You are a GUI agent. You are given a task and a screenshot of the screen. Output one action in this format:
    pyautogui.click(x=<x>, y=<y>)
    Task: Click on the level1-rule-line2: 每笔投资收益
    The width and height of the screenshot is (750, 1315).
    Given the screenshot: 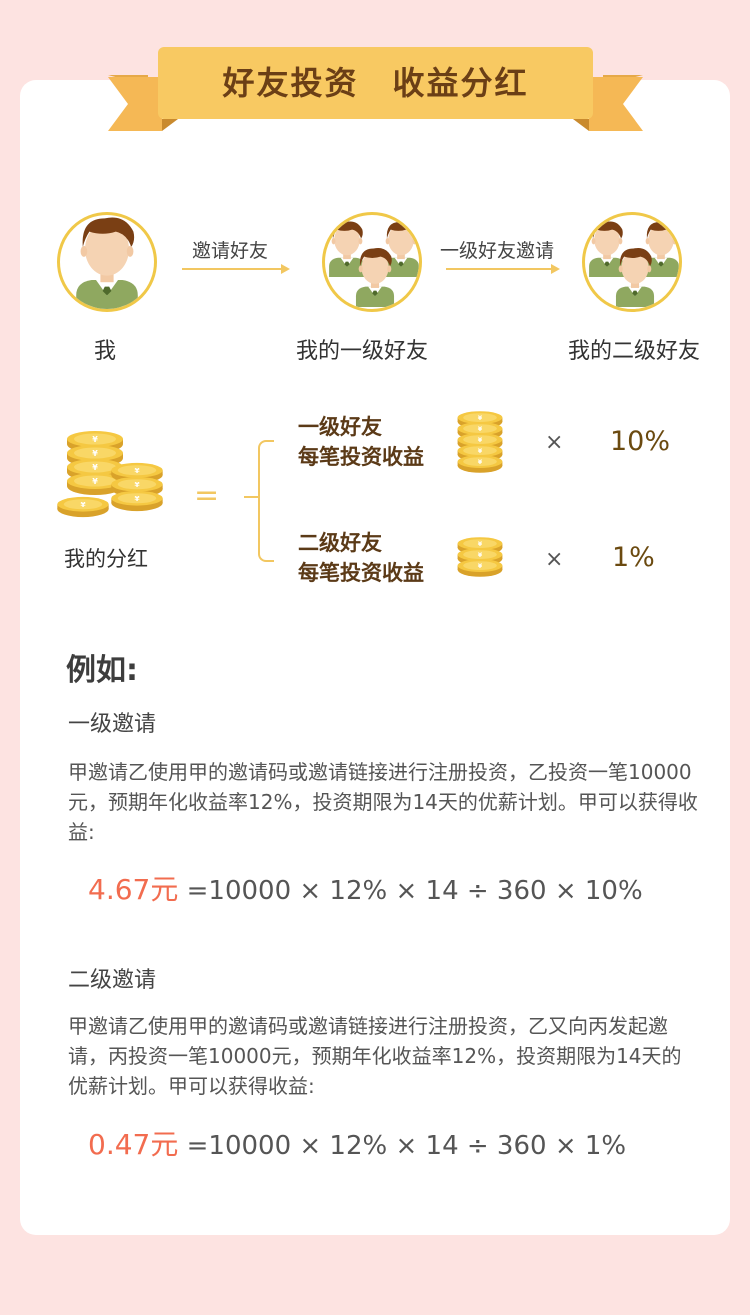 What is the action you would take?
    pyautogui.click(x=361, y=457)
    